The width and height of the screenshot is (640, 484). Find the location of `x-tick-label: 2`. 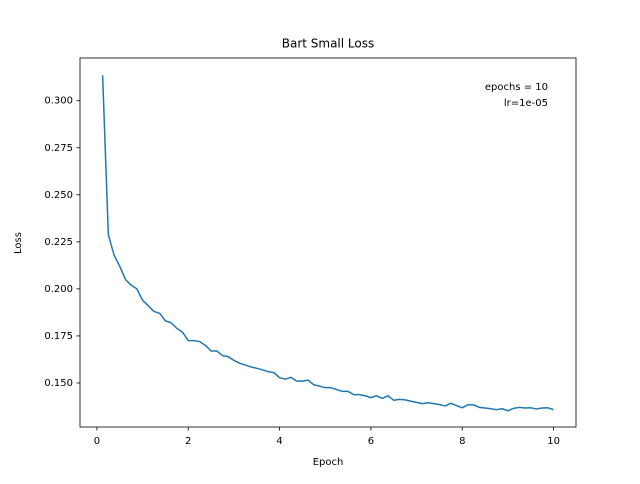

x-tick-label: 2 is located at coordinates (188, 441).